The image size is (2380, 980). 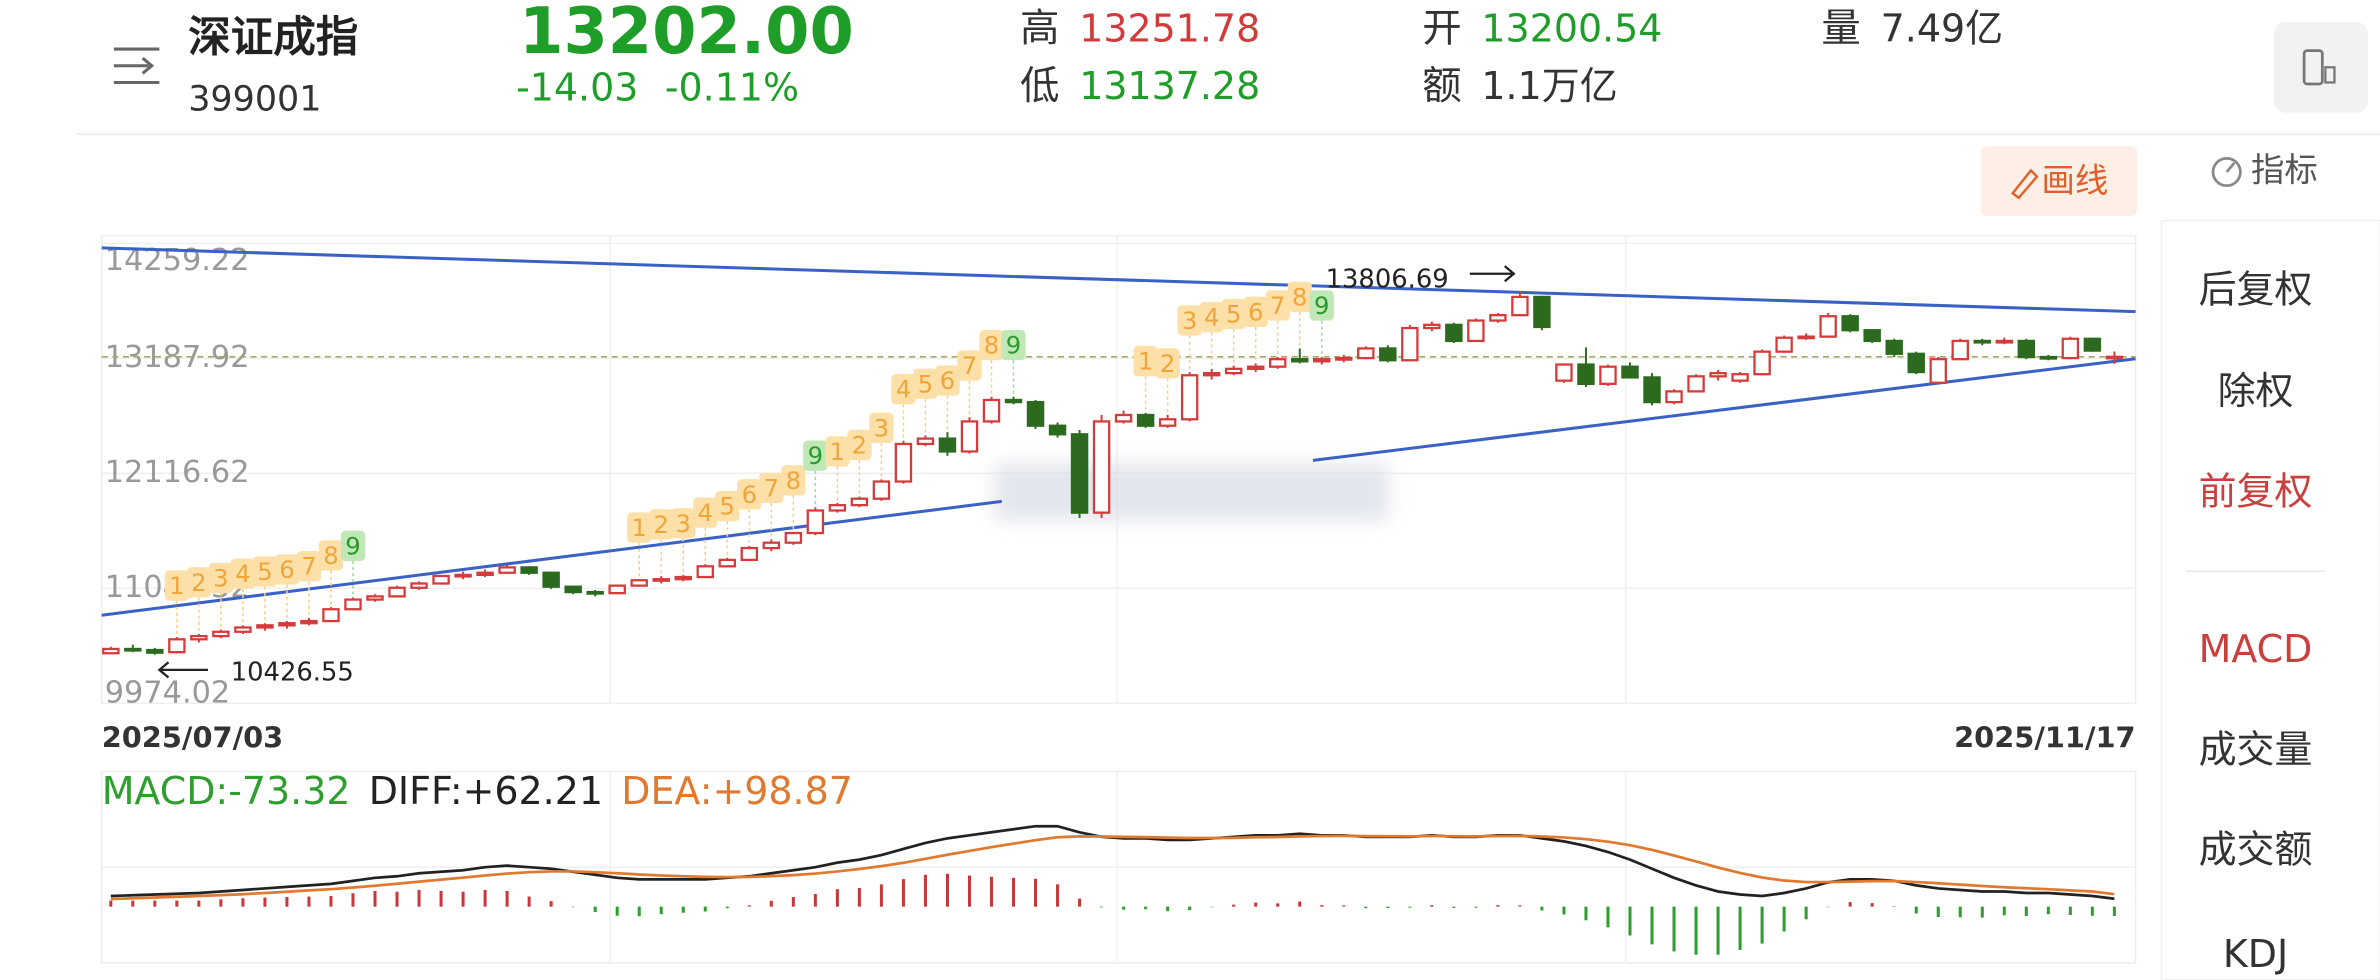 I want to click on menu-item: MACD, so click(x=2256, y=649).